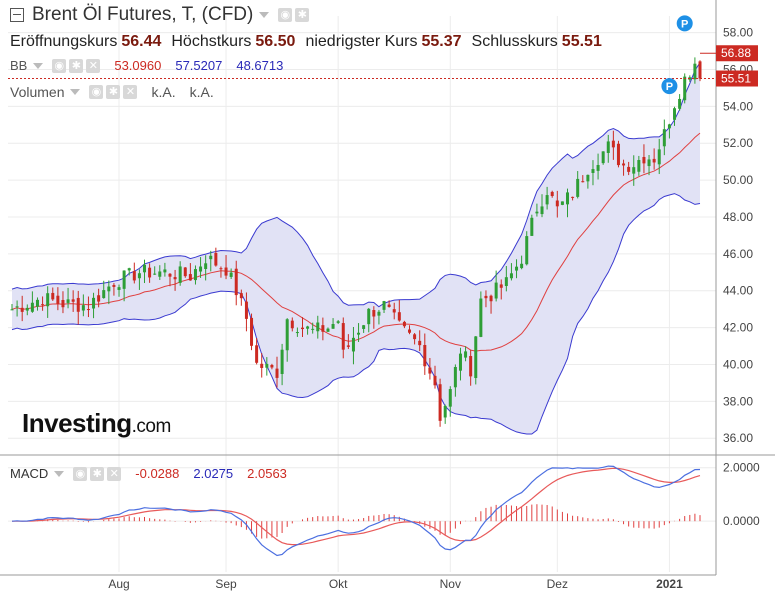 The width and height of the screenshot is (775, 594). What do you see at coordinates (118, 584) in the screenshot?
I see `time-tick-label: Aug` at bounding box center [118, 584].